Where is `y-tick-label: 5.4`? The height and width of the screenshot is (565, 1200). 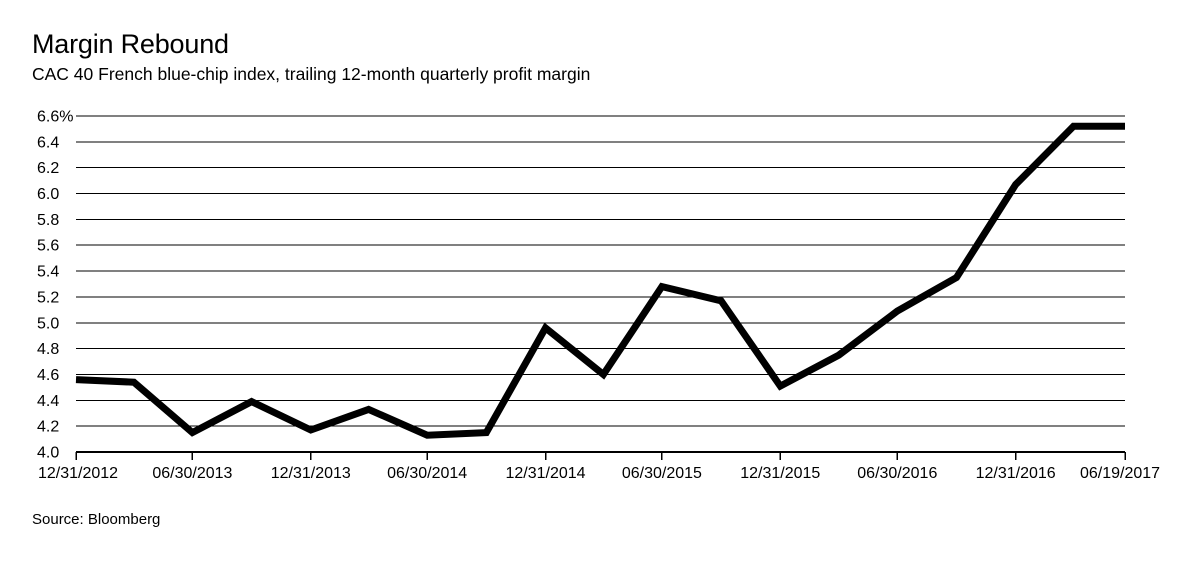 y-tick-label: 5.4 is located at coordinates (48, 272).